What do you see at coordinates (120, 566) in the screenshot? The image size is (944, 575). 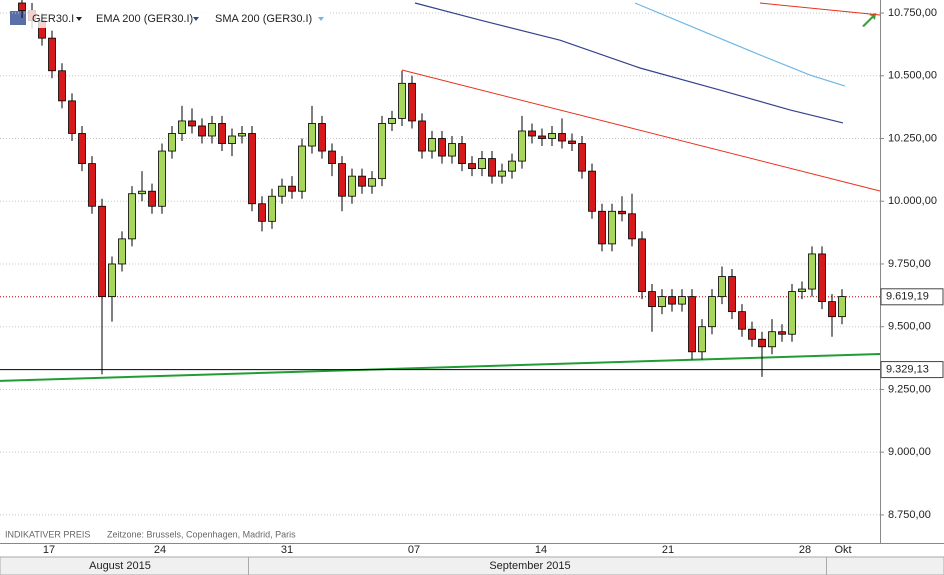 I see `month-label: August 2015` at bounding box center [120, 566].